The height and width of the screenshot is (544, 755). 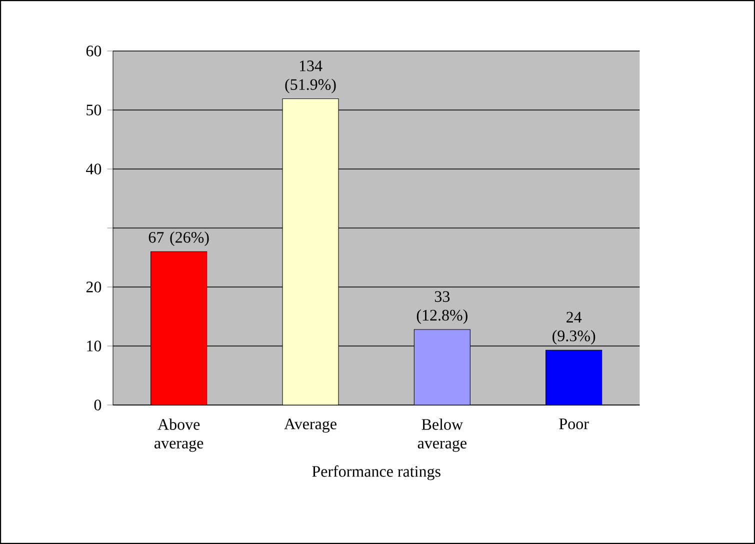 What do you see at coordinates (94, 110) in the screenshot?
I see `y-tick-label: 50` at bounding box center [94, 110].